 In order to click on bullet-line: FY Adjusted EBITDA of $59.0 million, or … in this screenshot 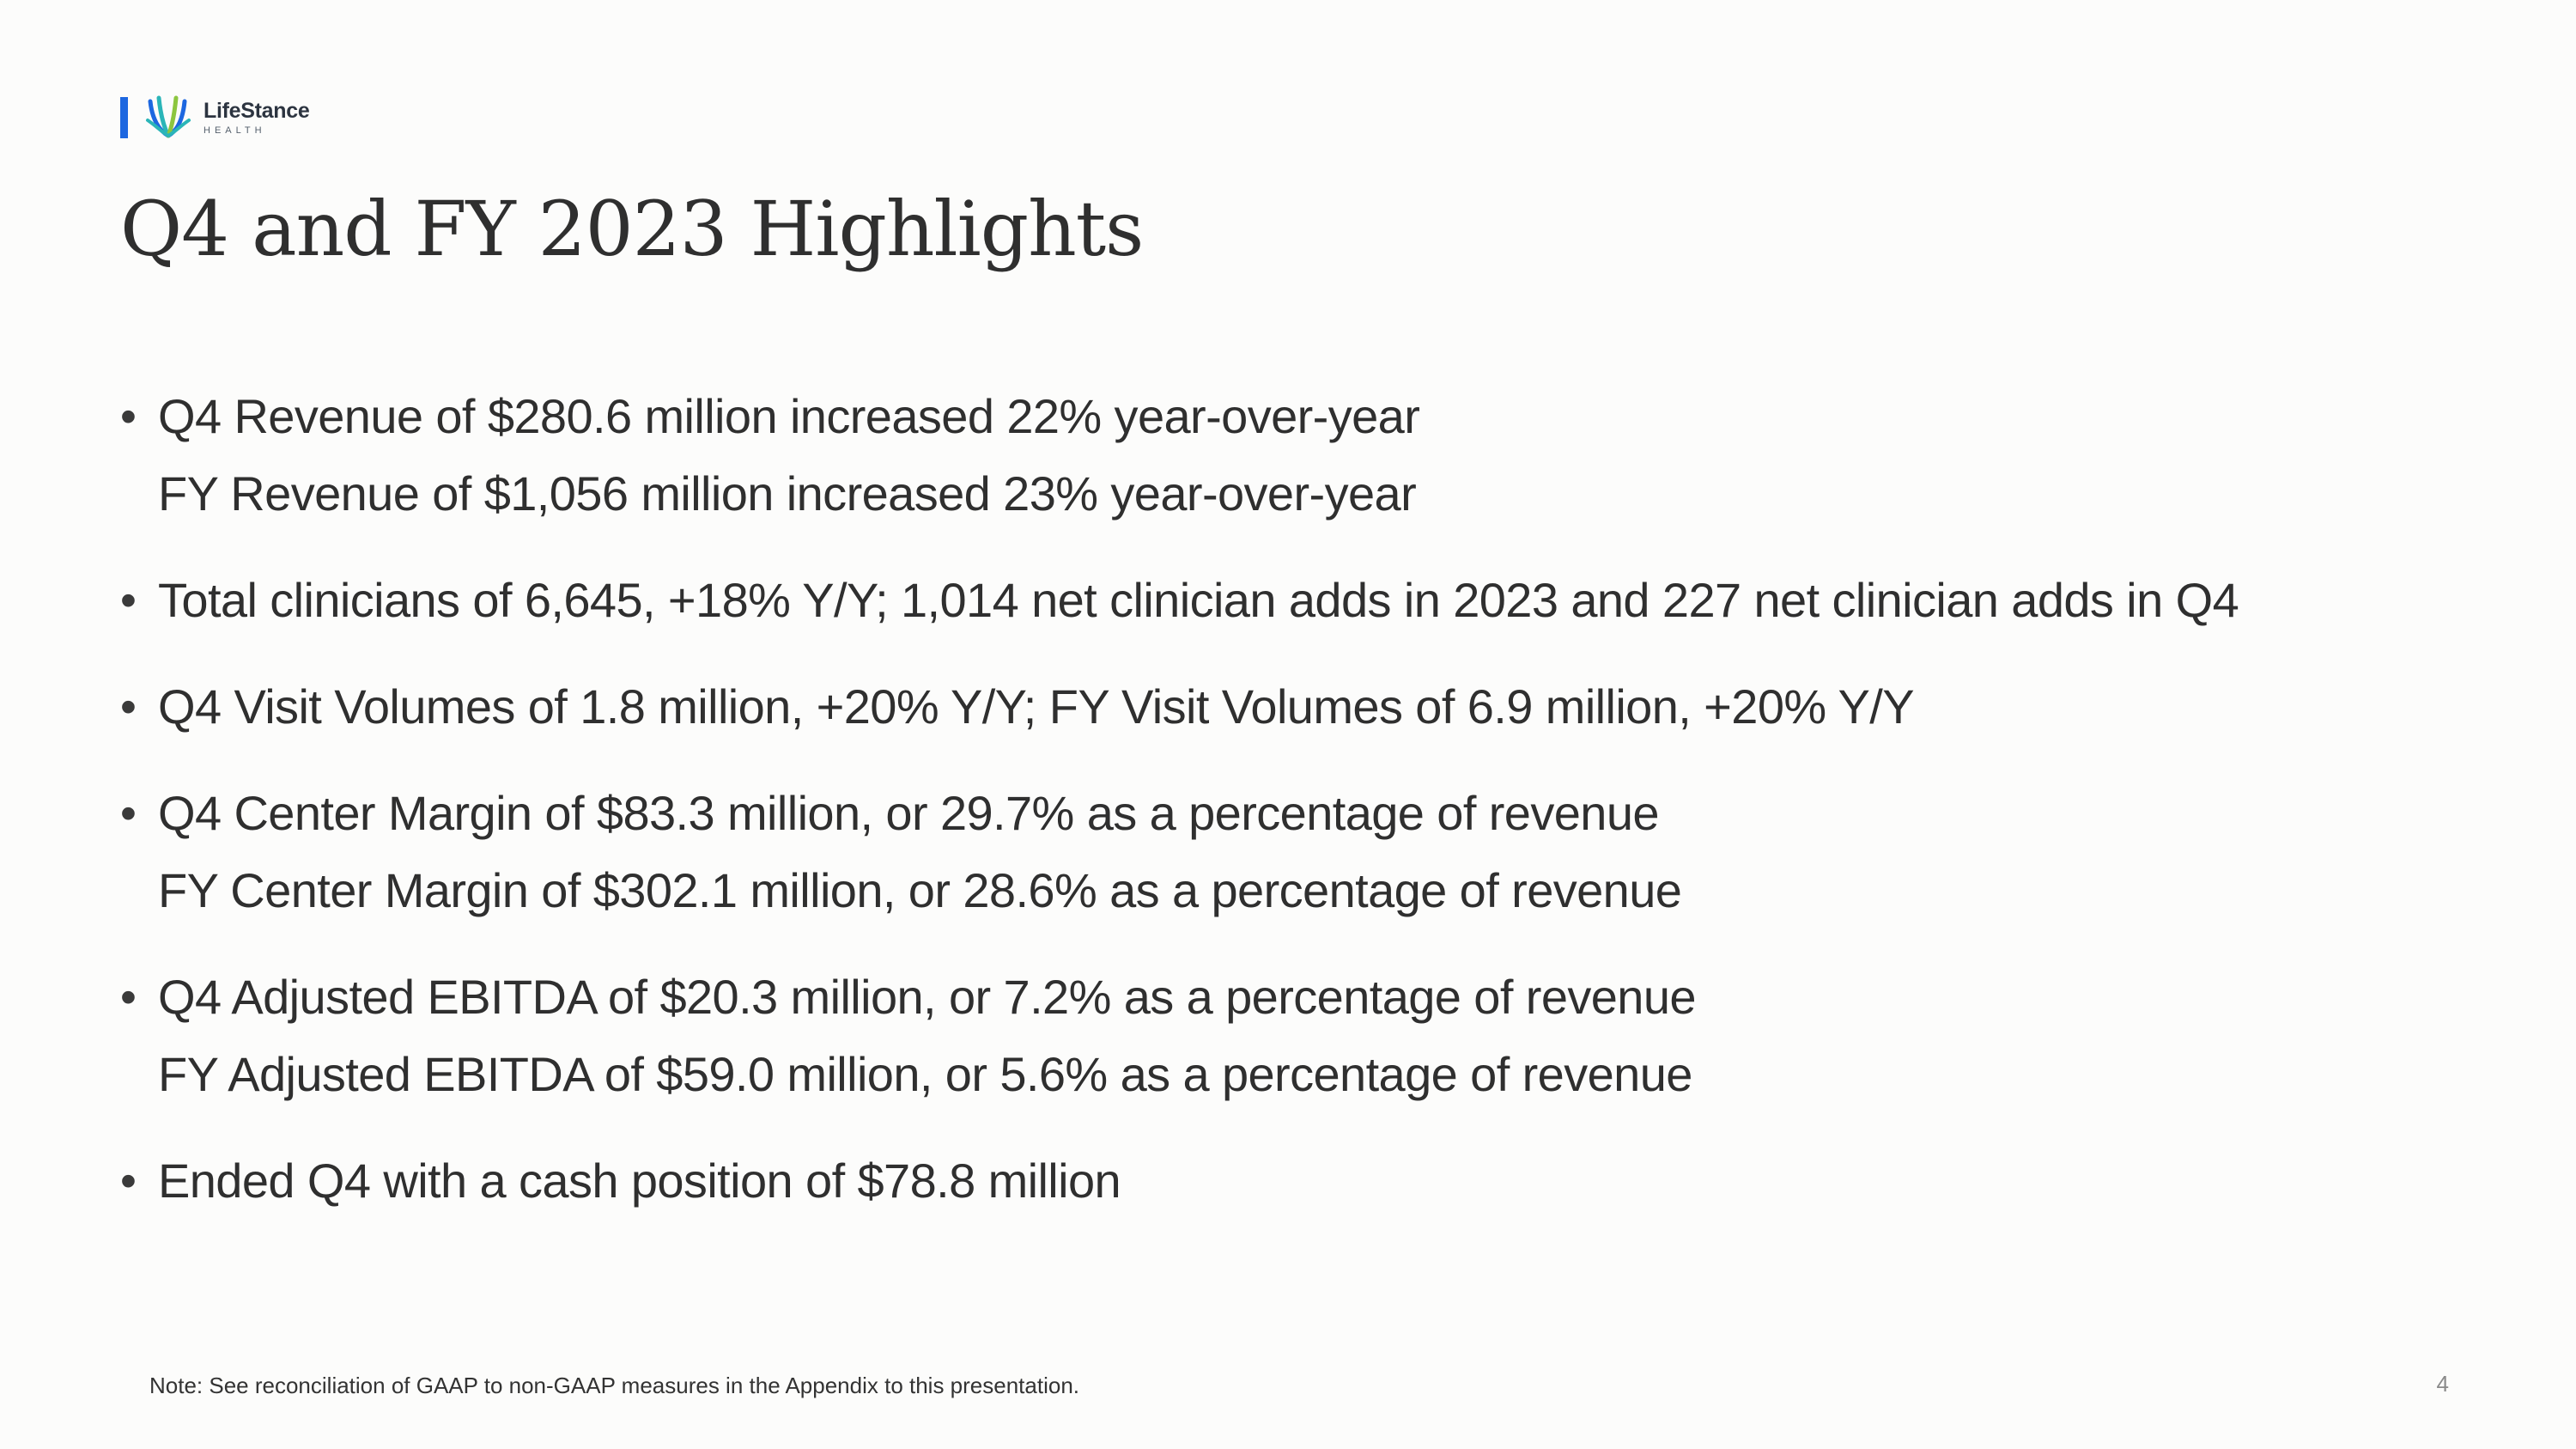, I will do `click(925, 1074)`.